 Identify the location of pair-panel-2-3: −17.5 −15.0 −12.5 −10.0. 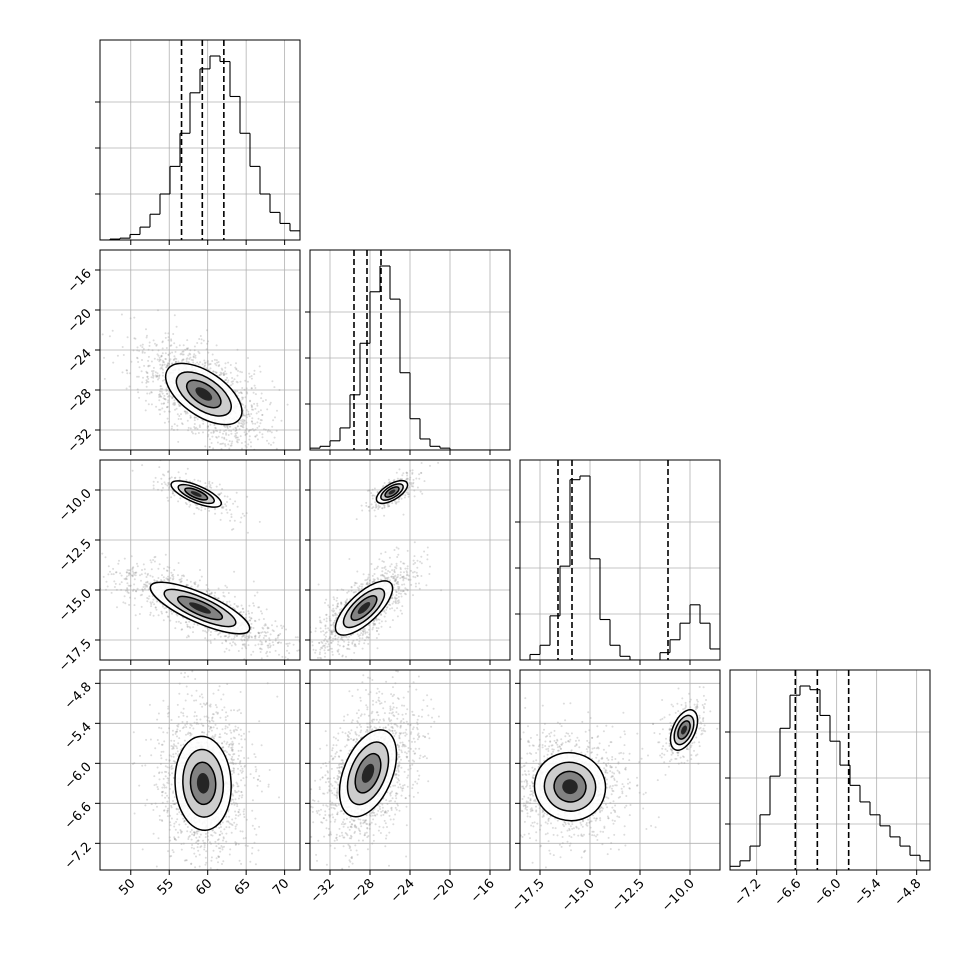
(615, 792).